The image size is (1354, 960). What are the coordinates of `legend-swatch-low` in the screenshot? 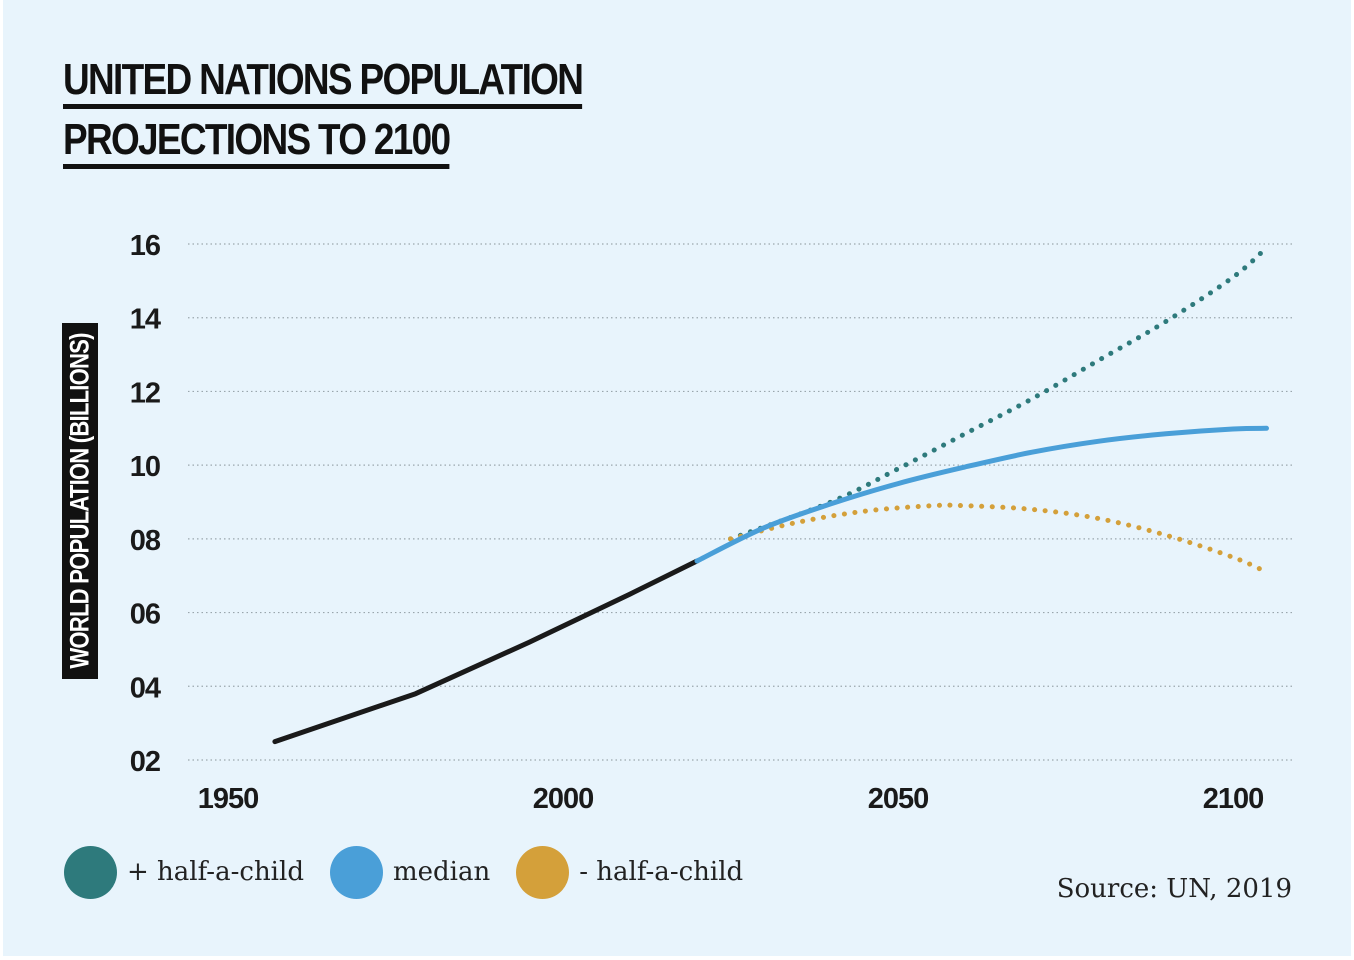 It's located at (543, 872).